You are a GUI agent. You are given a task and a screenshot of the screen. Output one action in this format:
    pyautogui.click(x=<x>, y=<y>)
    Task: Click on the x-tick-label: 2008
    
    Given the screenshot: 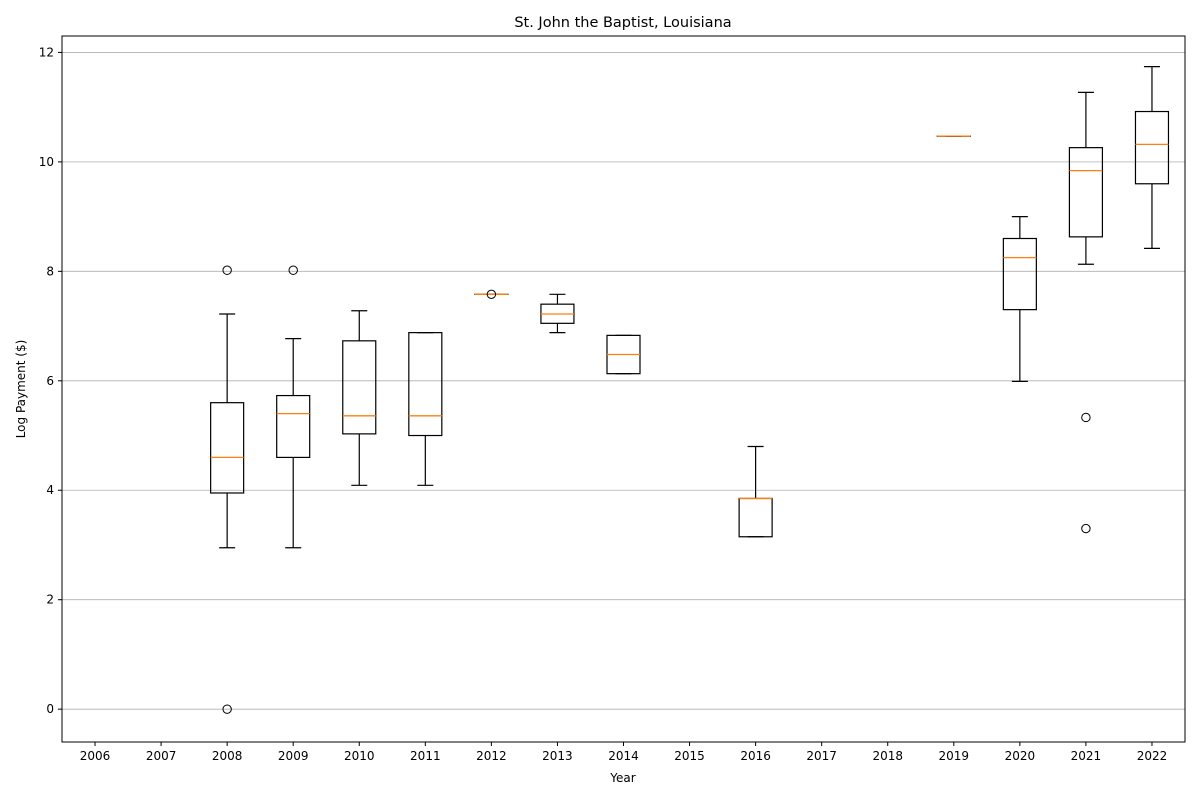 What is the action you would take?
    pyautogui.click(x=227, y=756)
    